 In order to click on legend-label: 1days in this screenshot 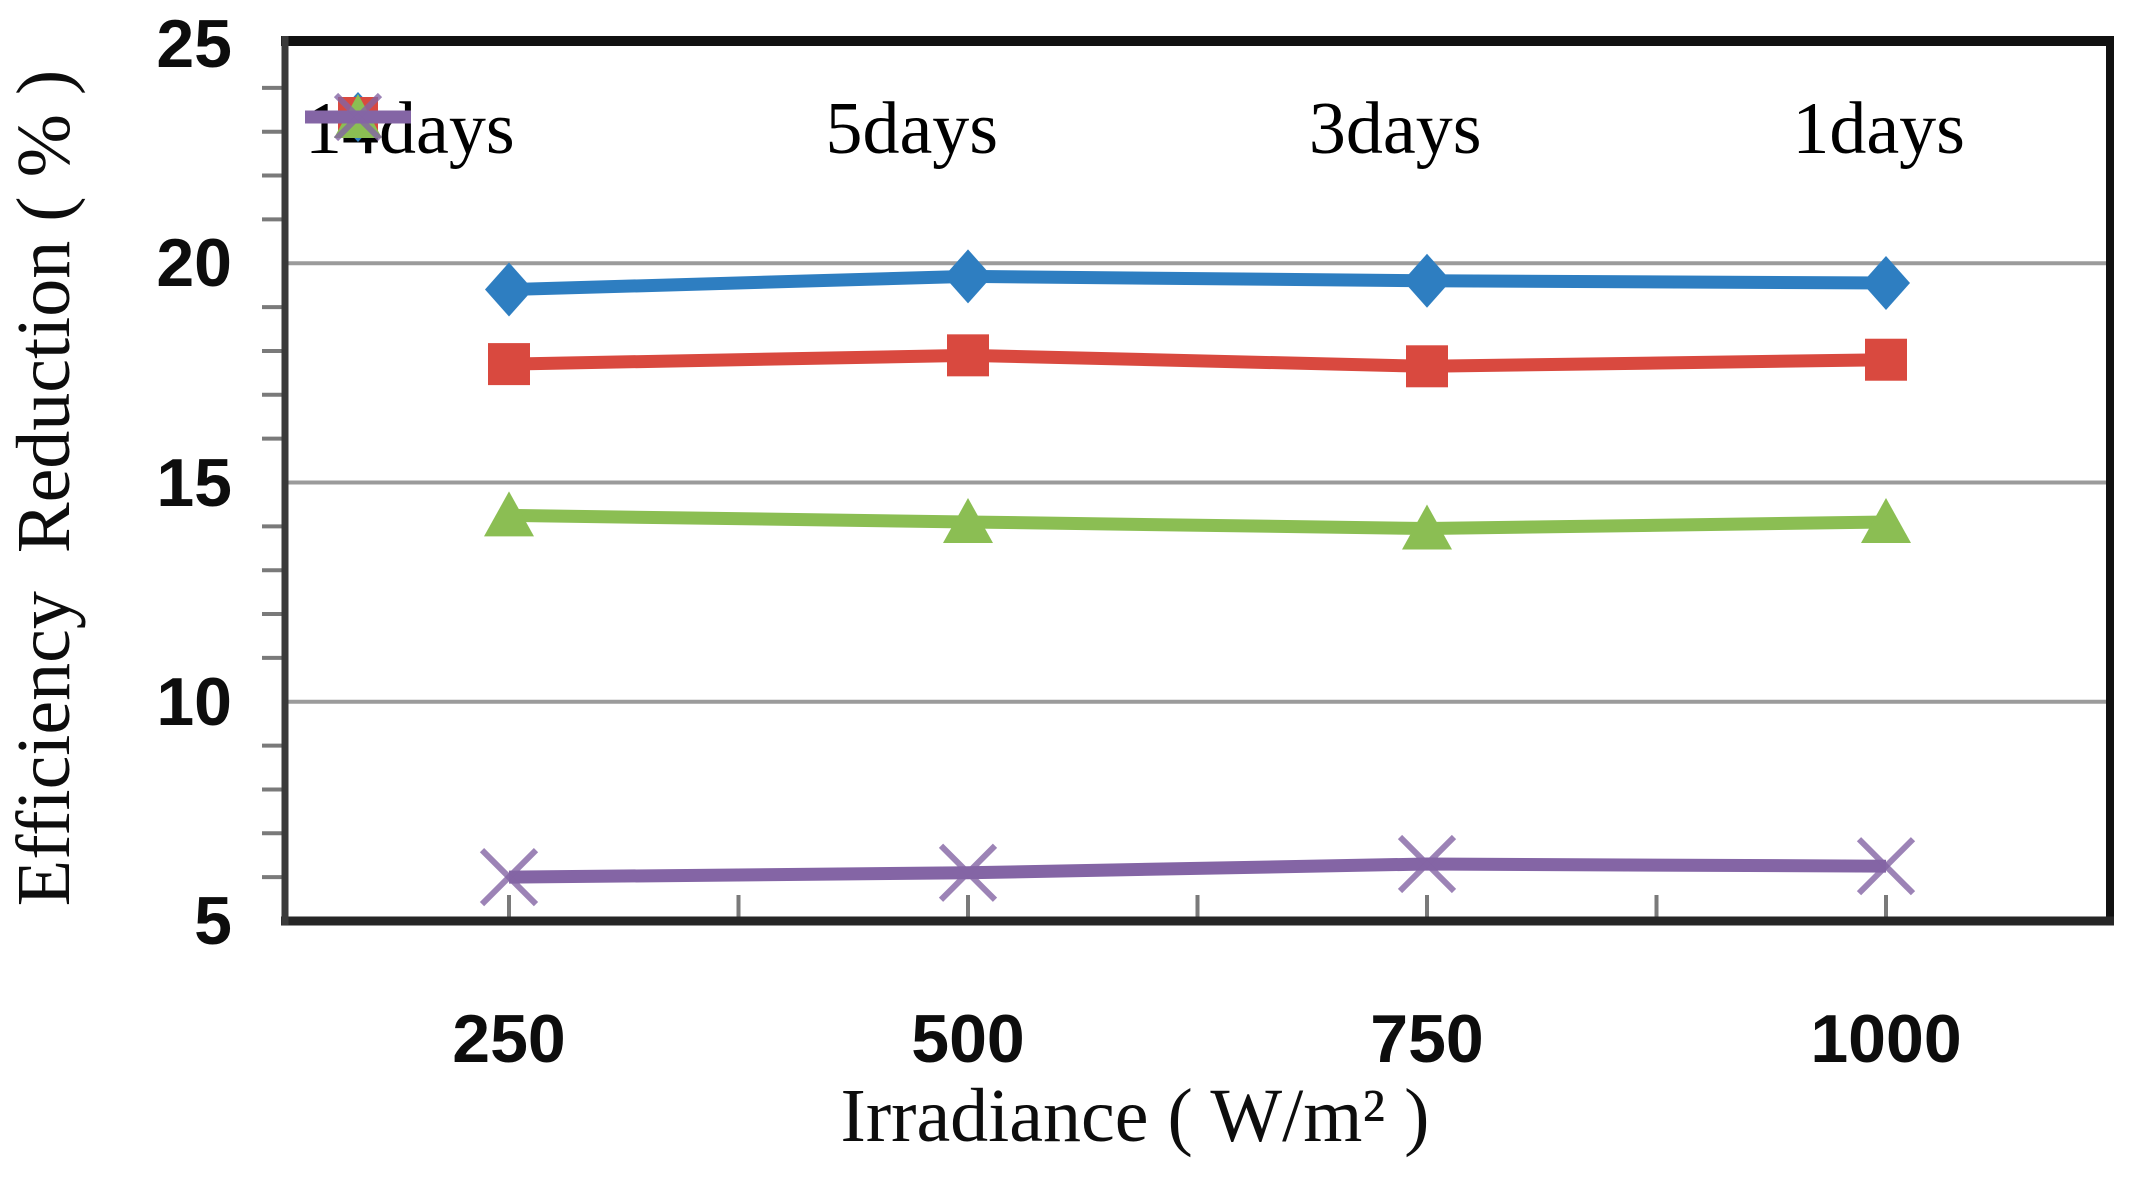, I will do `click(1878, 129)`.